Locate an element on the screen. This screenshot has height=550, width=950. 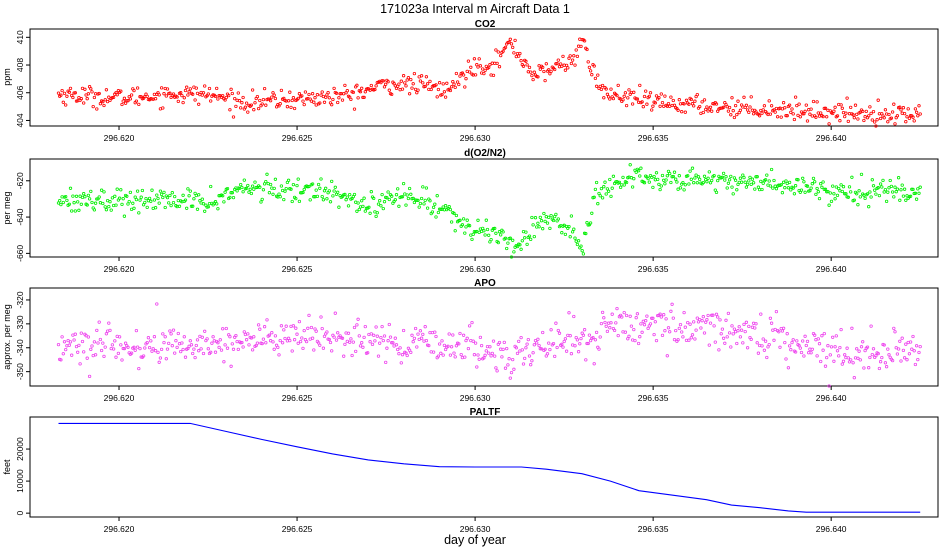
co2-ytick-label: 406 is located at coordinates (20, 92).